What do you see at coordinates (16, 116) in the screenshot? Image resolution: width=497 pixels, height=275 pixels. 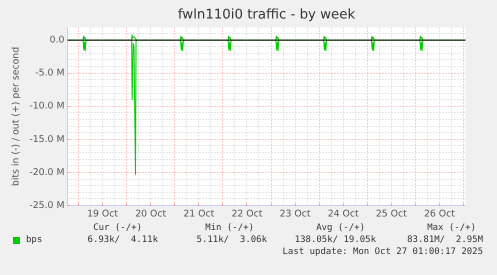 I see `y-axis-title: bits in (-) / out (+) per second` at bounding box center [16, 116].